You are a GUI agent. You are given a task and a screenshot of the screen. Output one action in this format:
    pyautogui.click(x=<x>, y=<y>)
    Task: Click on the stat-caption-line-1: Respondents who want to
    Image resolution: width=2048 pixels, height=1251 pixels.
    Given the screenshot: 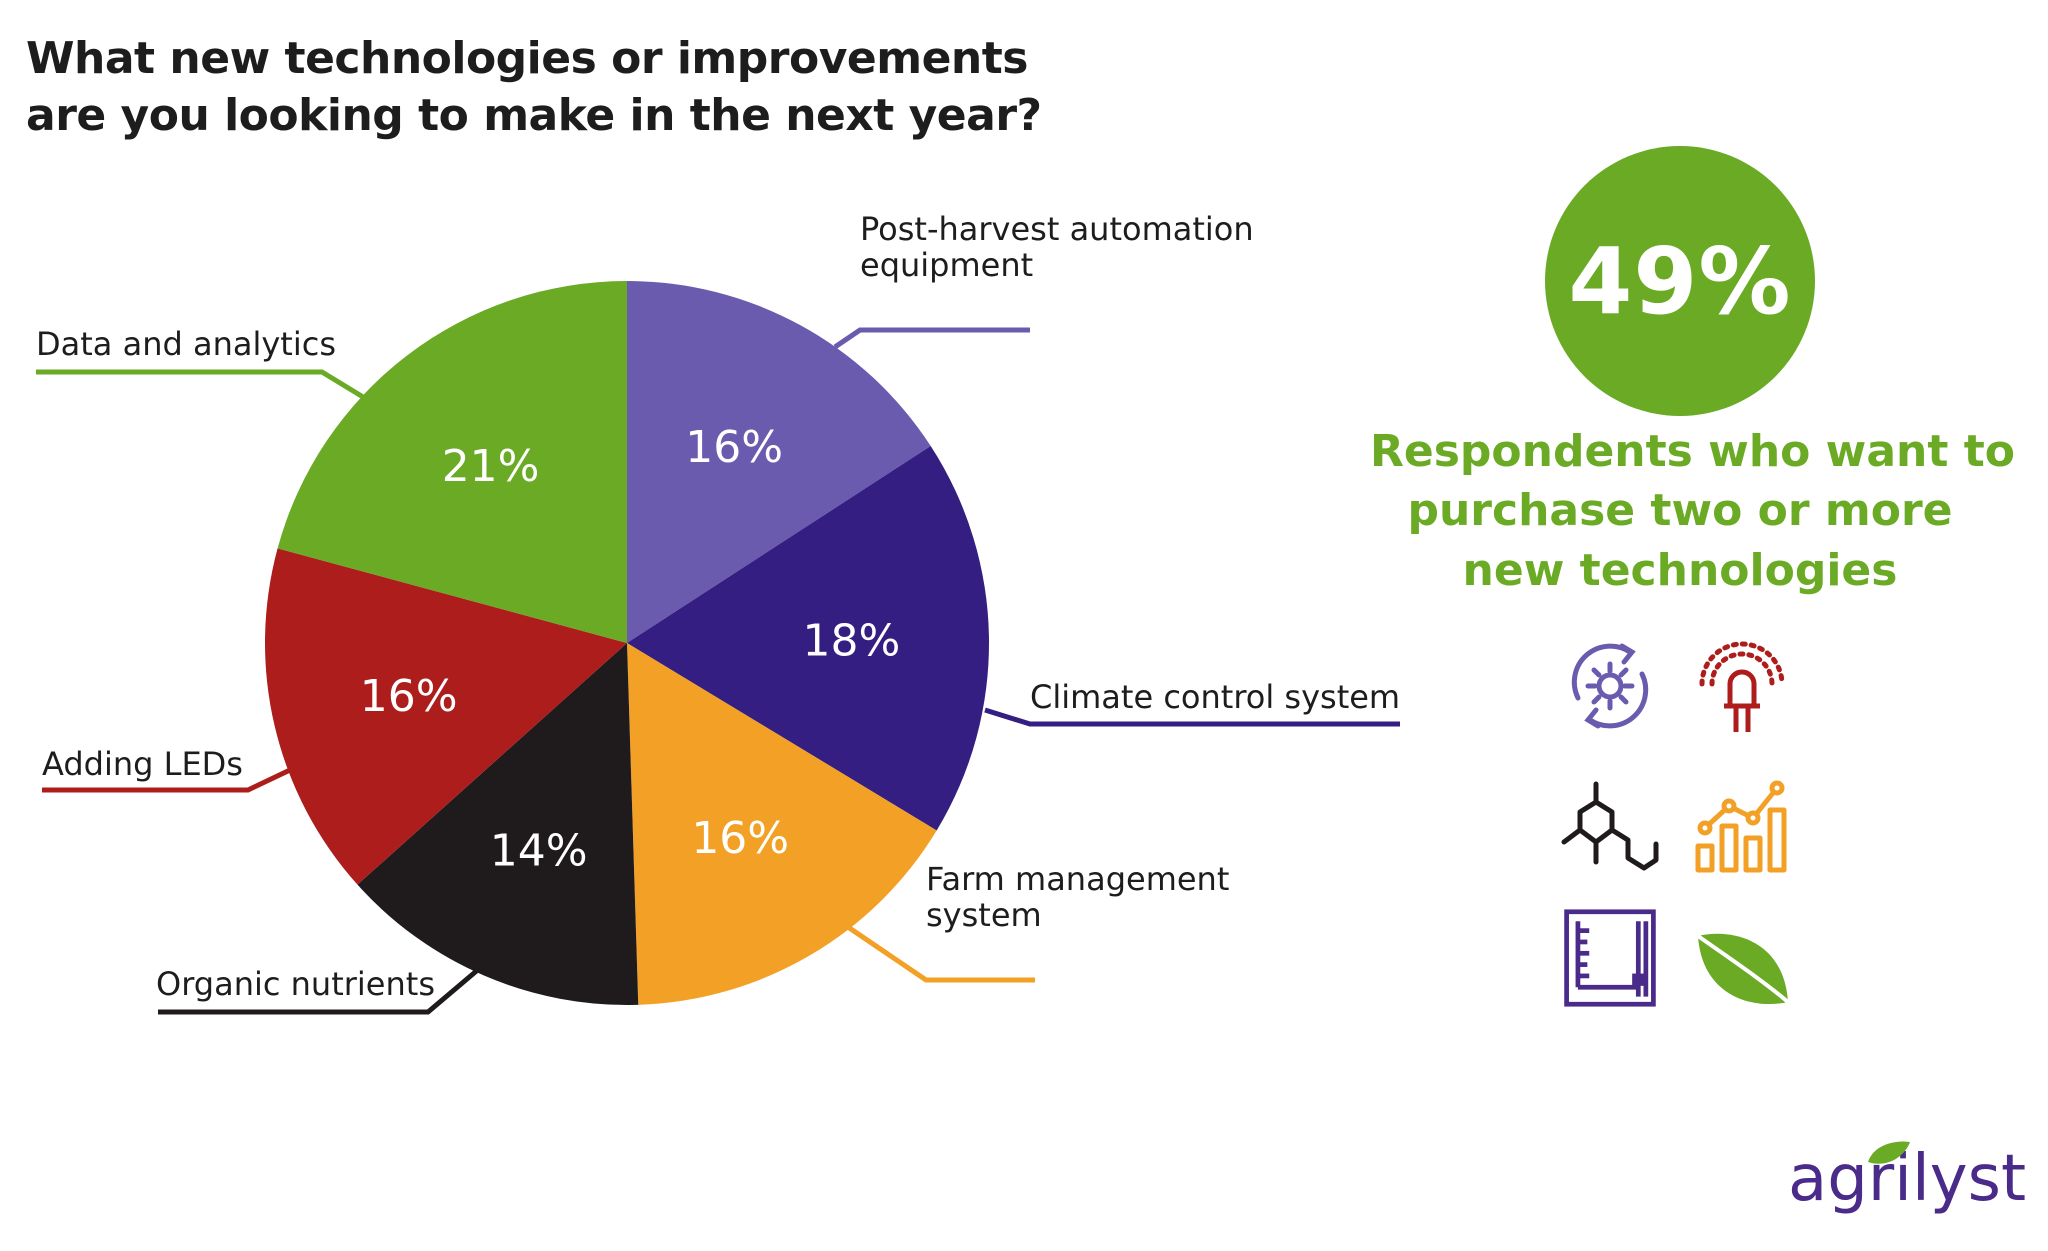 What is the action you would take?
    pyautogui.click(x=1692, y=451)
    